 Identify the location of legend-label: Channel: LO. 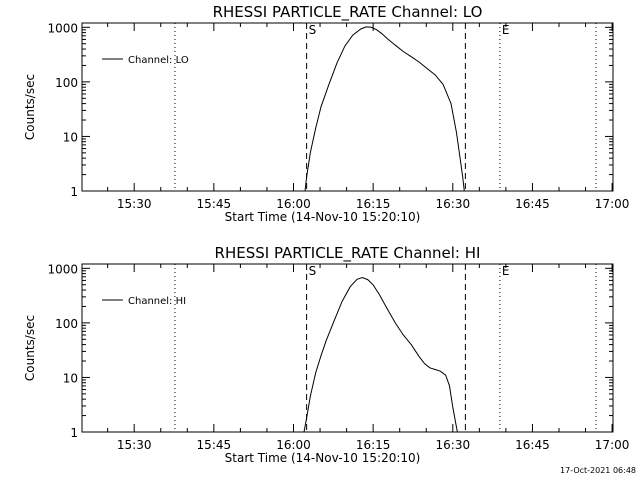
(158, 60).